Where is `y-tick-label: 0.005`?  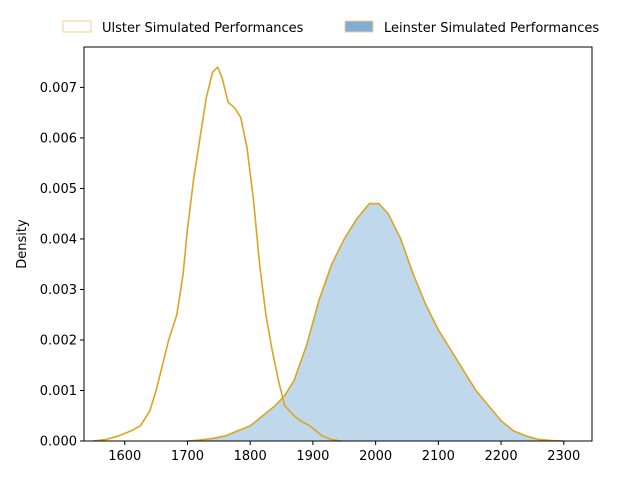 y-tick-label: 0.005 is located at coordinates (58, 189).